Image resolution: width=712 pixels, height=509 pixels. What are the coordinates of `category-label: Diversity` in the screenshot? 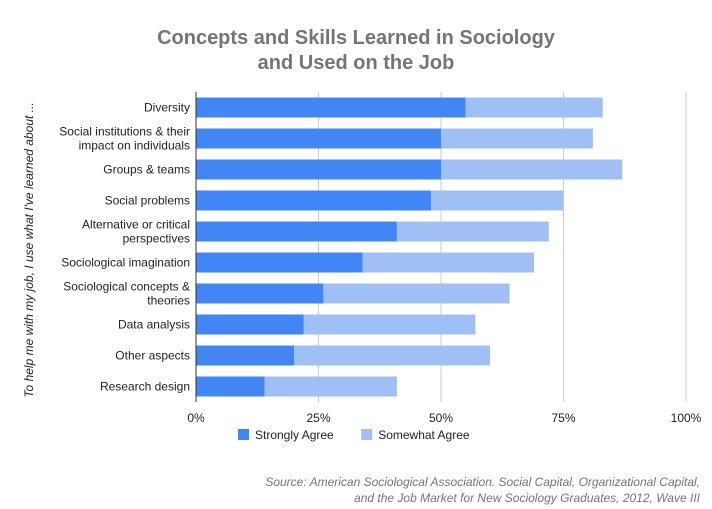 It's located at (167, 108).